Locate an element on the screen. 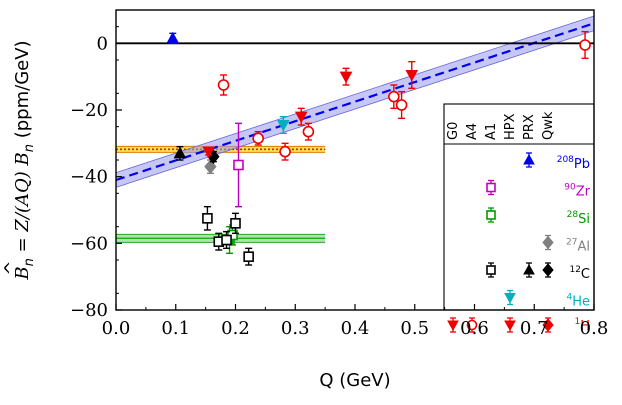  y-axis-label: Bn = Z/(AQ) Bn (ppm/GeV) is located at coordinates (24, 160).